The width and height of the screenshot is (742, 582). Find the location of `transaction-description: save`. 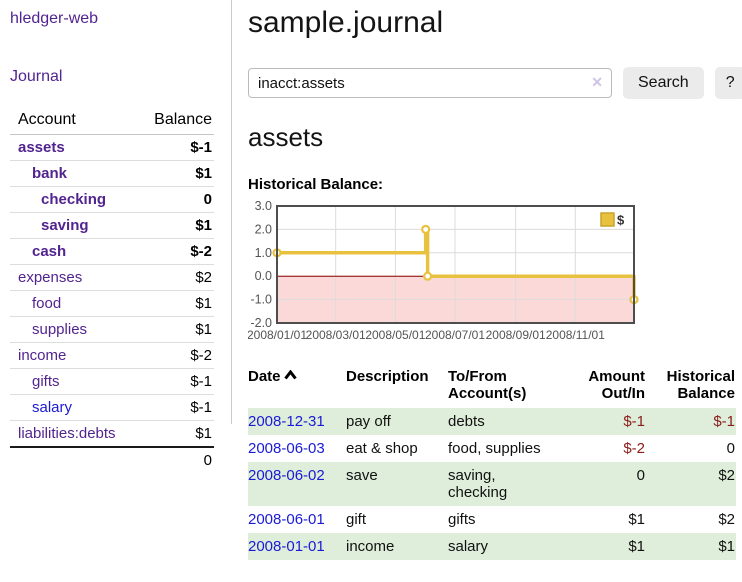

transaction-description: save is located at coordinates (362, 475).